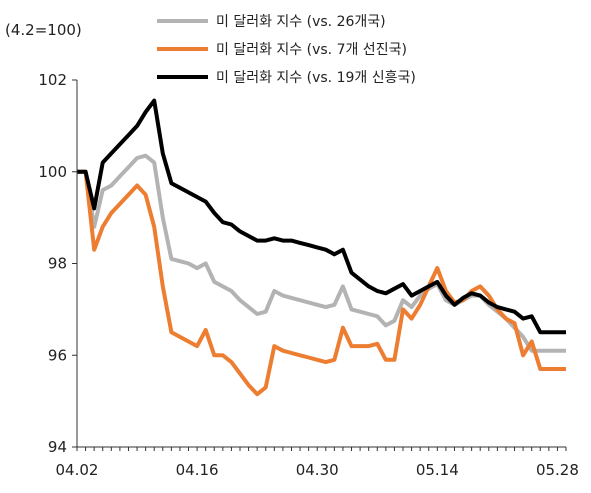 The height and width of the screenshot is (493, 591). What do you see at coordinates (43, 30) in the screenshot?
I see `unit-label: (4.2=100)` at bounding box center [43, 30].